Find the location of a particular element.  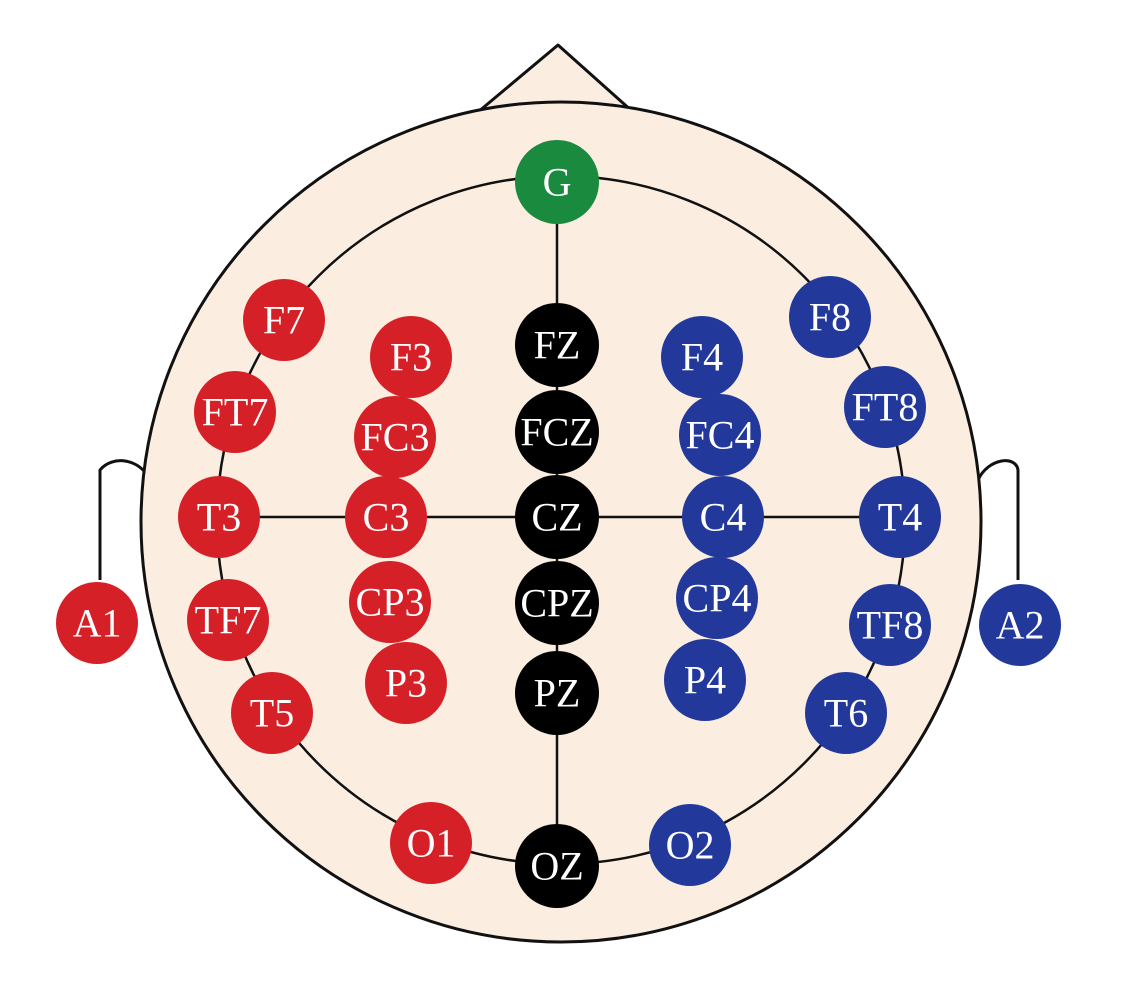

electrode-a2: A2 is located at coordinates (1020, 625).